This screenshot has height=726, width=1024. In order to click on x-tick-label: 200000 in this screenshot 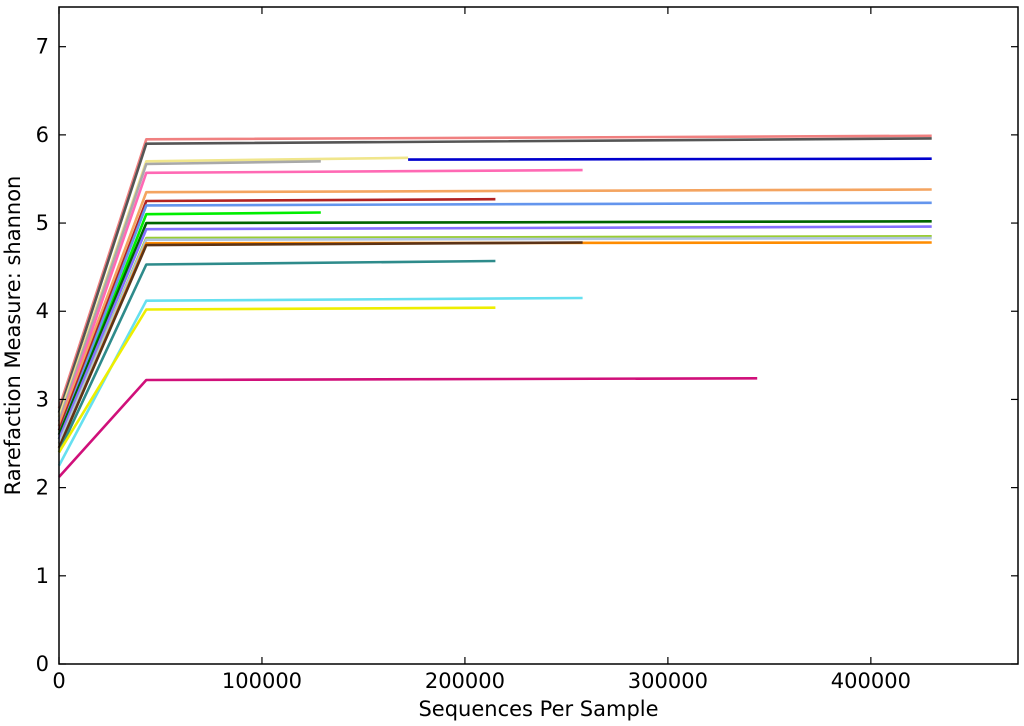, I will do `click(465, 681)`.